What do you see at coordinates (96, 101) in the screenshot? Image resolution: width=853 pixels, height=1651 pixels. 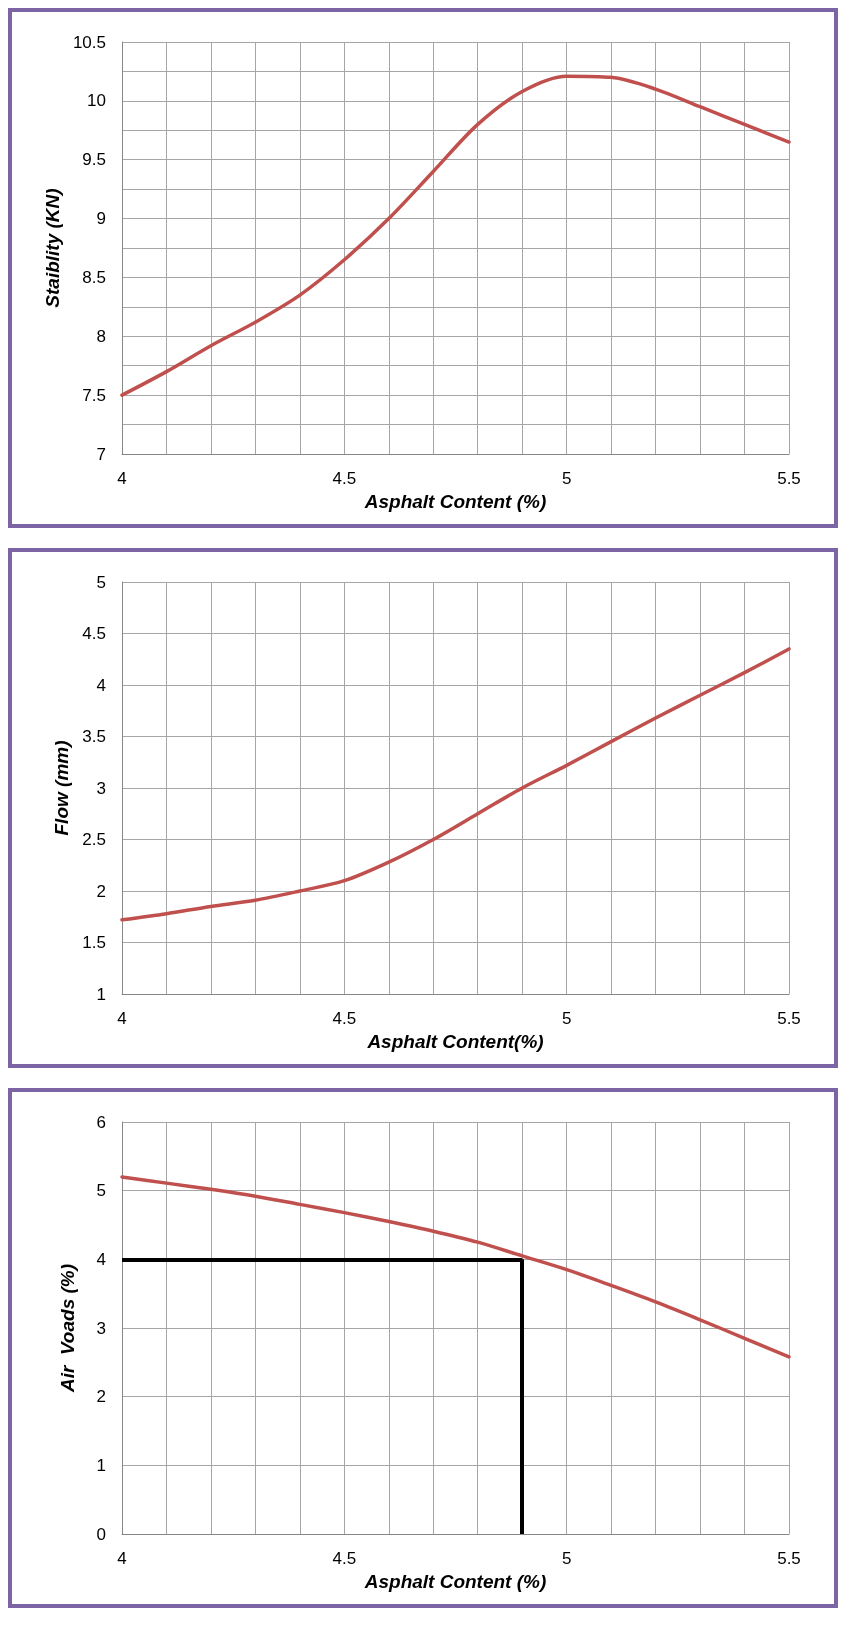 I see `y-tick-label: 10` at bounding box center [96, 101].